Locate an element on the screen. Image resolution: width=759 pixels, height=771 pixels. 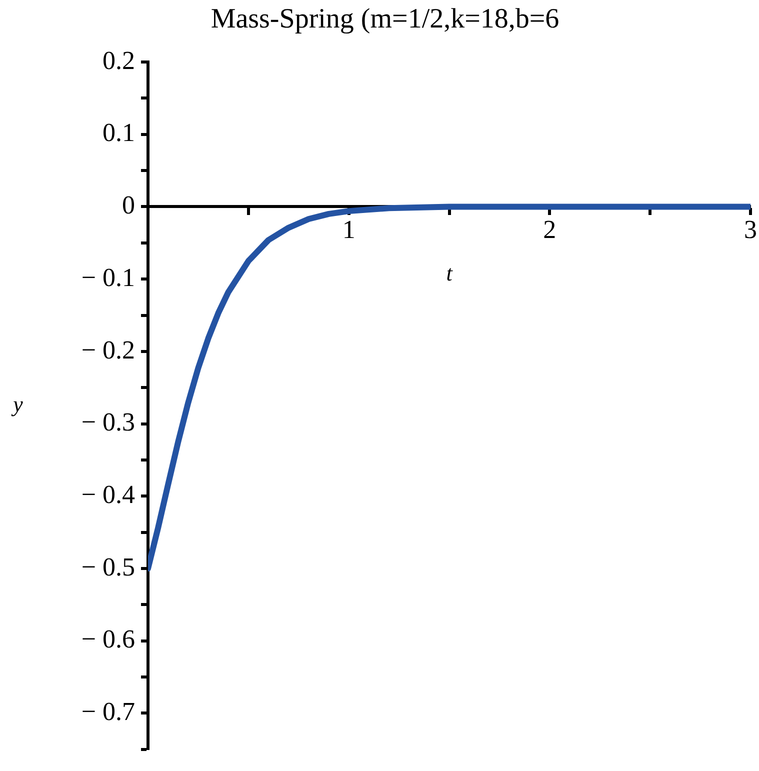
x-tick-label: 3 is located at coordinates (750, 229).